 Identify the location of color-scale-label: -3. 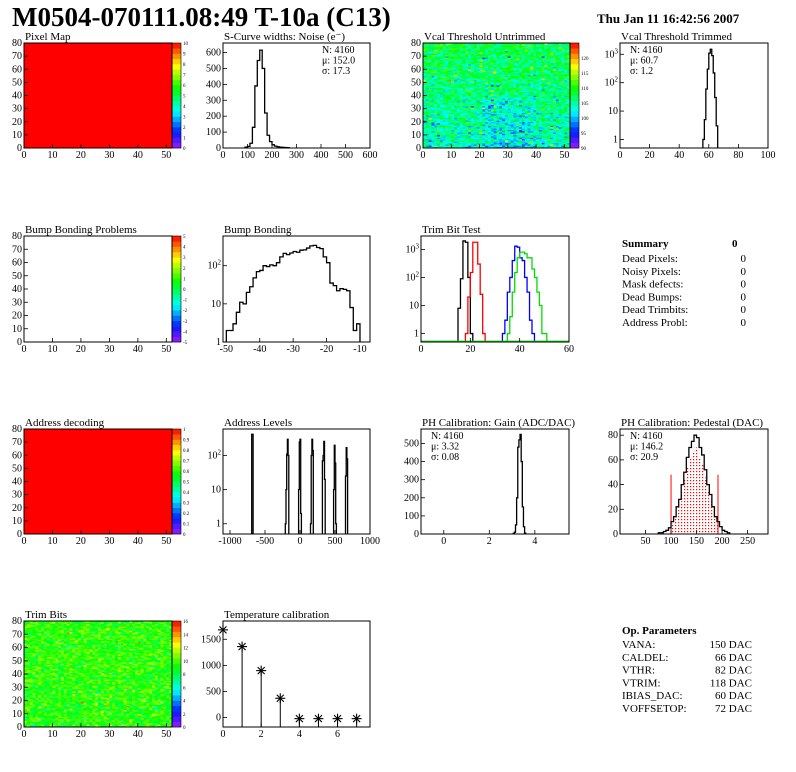
(185, 322).